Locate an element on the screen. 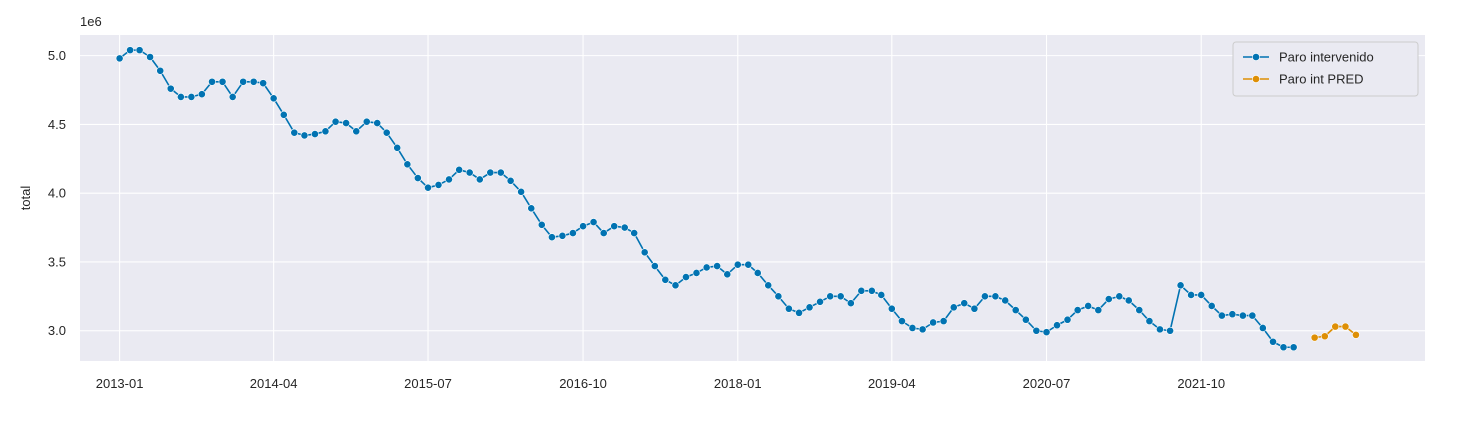 This screenshot has width=1459, height=421. legend-entry: Paro int PRED is located at coordinates (1303, 79).